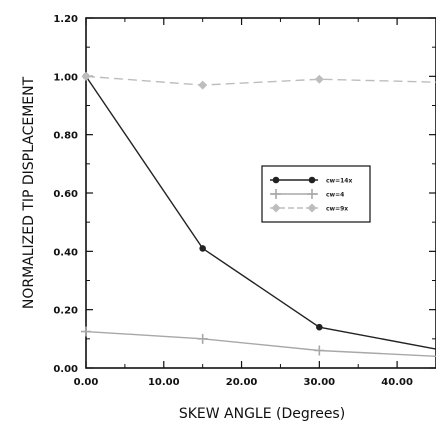 This screenshot has height=427, width=436. I want to click on y-tick-label: 1.20, so click(65, 19).